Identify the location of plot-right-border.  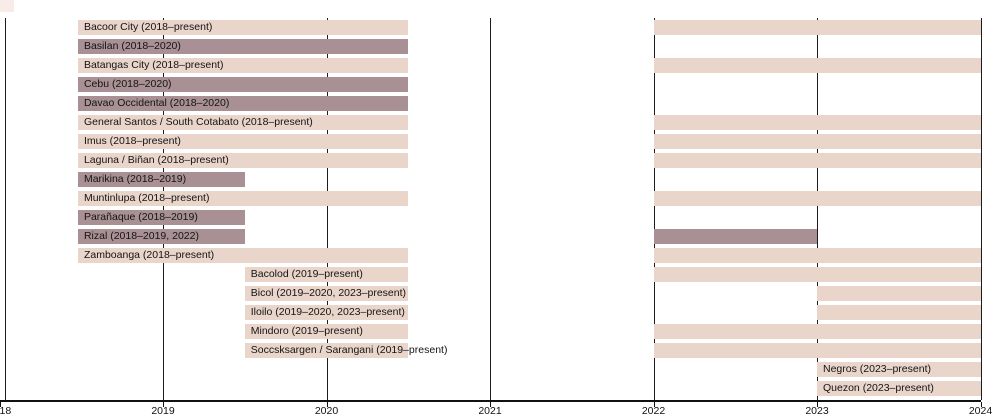
(981, 209).